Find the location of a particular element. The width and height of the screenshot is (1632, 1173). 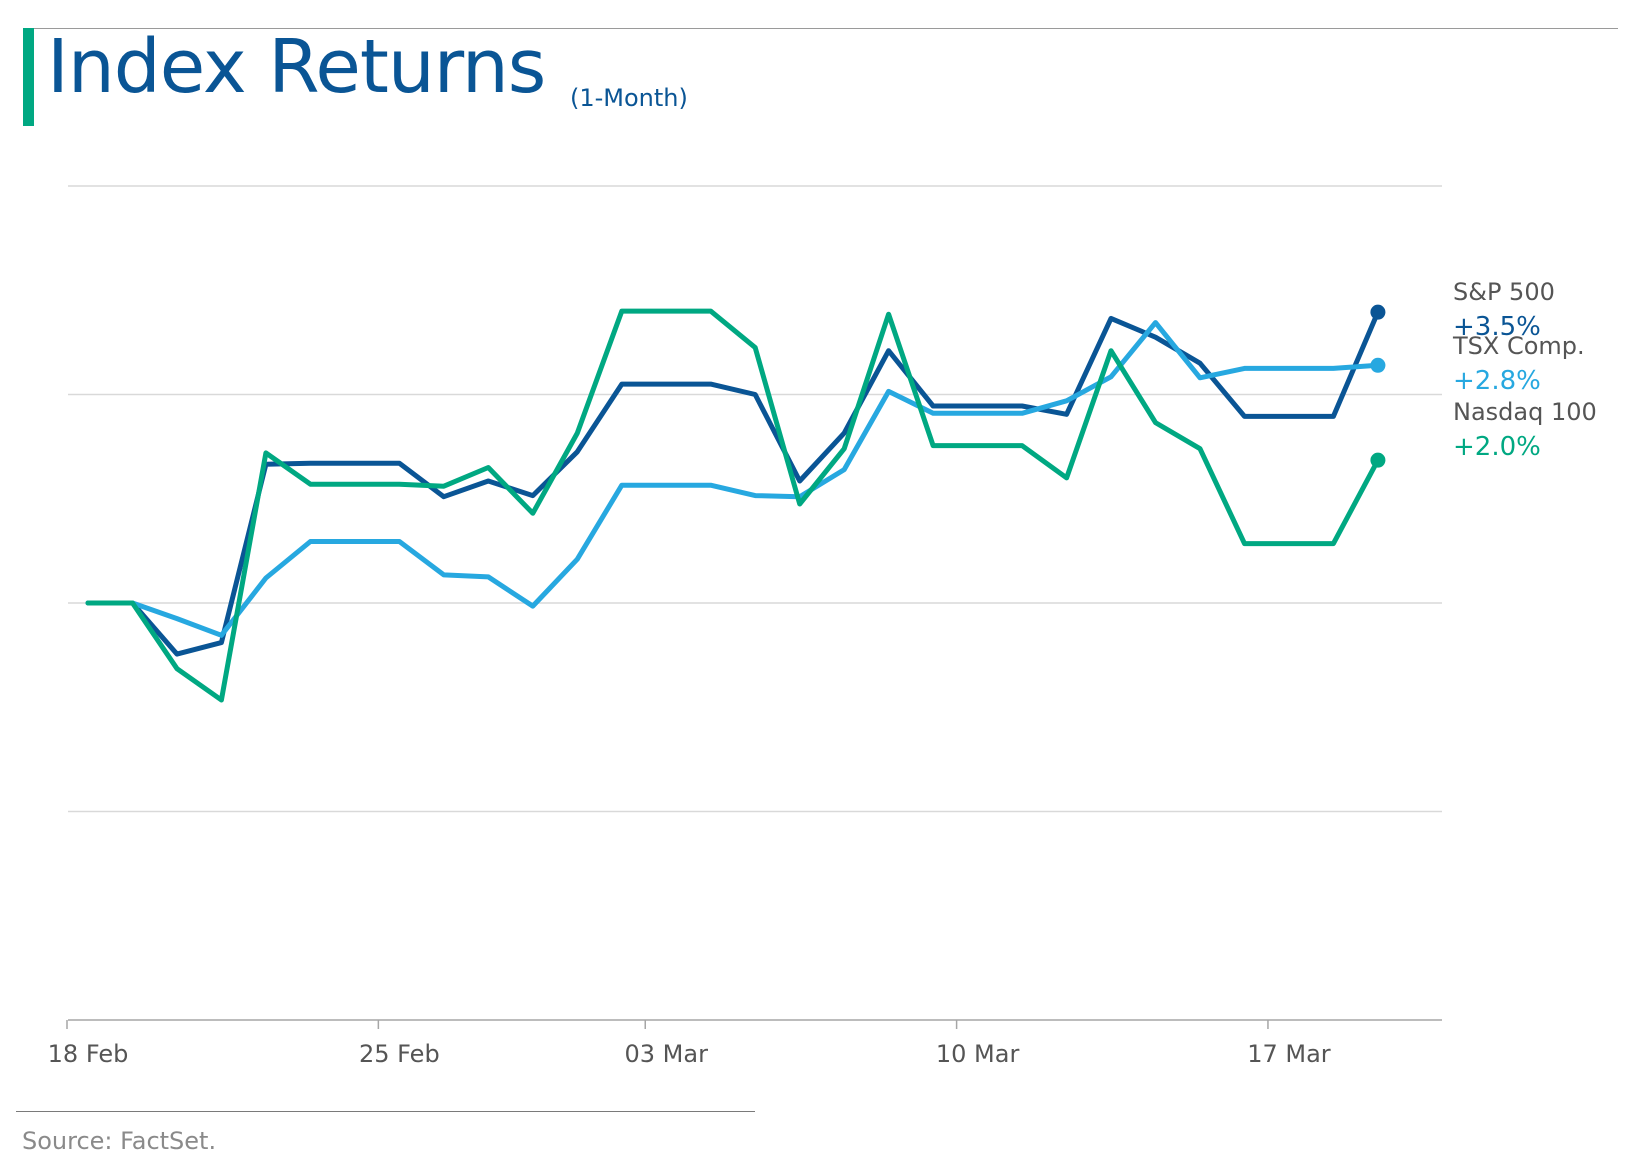

series-name-label: Nasdaq 100 is located at coordinates (1525, 412).